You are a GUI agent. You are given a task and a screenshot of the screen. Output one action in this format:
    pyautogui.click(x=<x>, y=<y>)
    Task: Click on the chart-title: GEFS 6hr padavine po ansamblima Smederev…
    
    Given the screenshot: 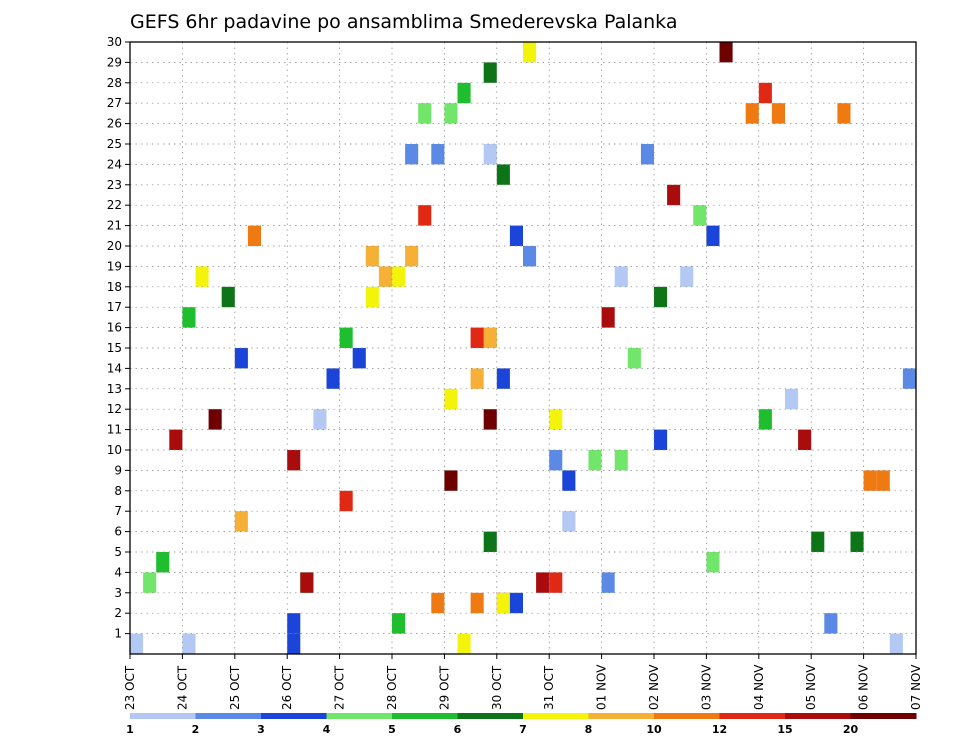 What is the action you would take?
    pyautogui.click(x=403, y=22)
    